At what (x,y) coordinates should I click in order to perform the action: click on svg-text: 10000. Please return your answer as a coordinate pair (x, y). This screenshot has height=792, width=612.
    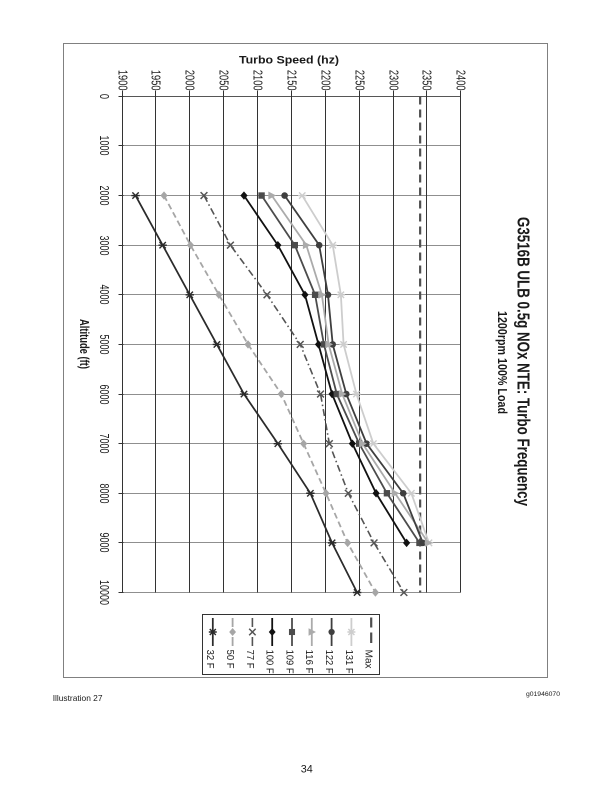
    Looking at the image, I should click on (104, 592).